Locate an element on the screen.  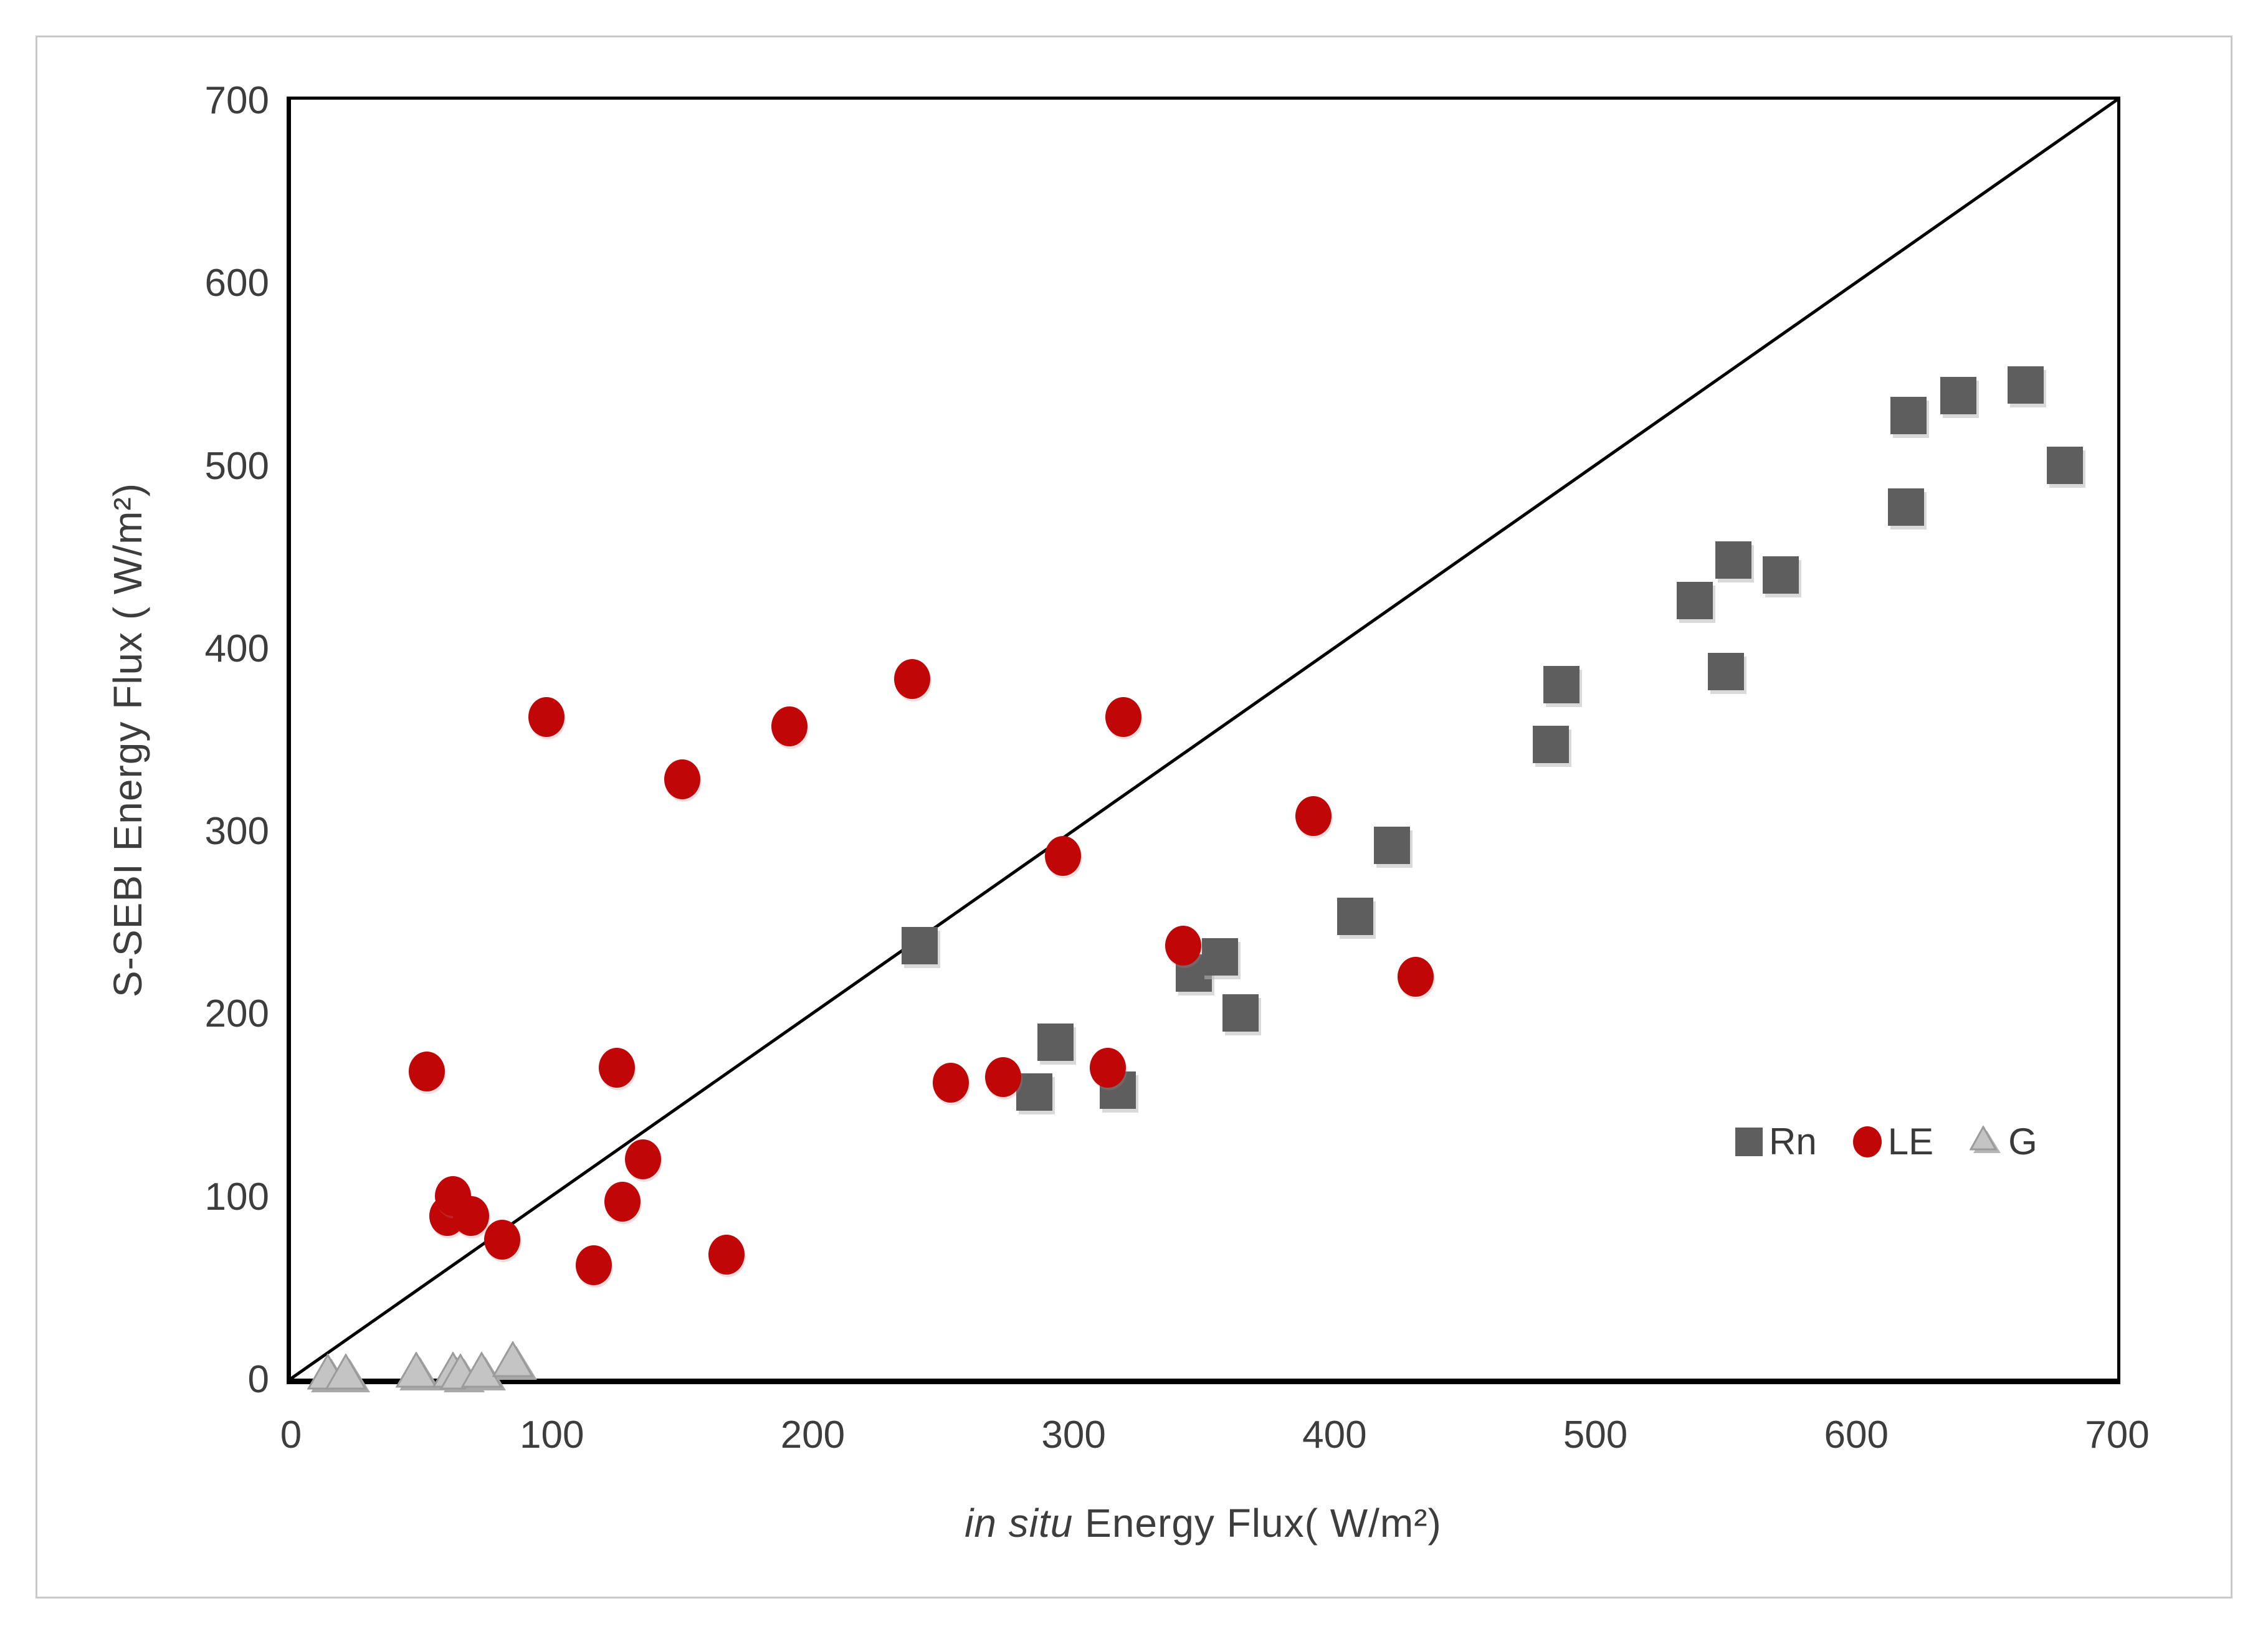
y-tick-label: 400 is located at coordinates (236, 648).